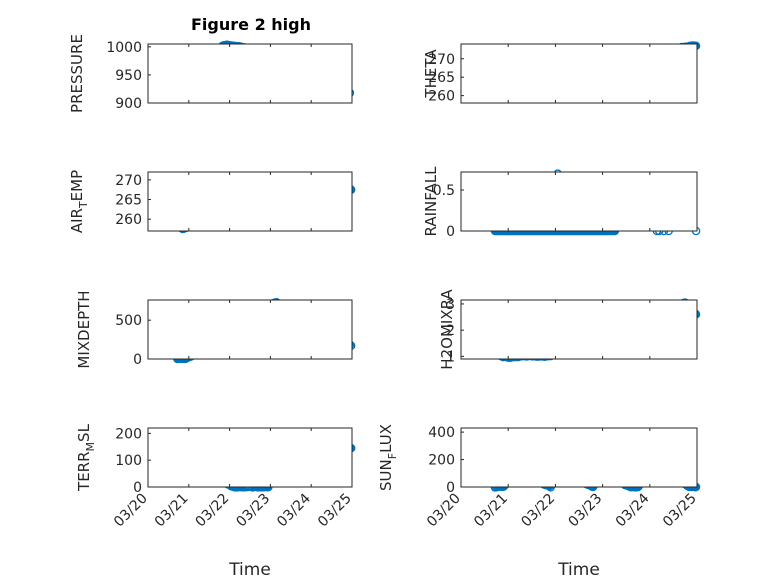  Describe the element at coordinates (79, 201) in the screenshot. I see `y-axis-label: AIRTEMP` at that location.